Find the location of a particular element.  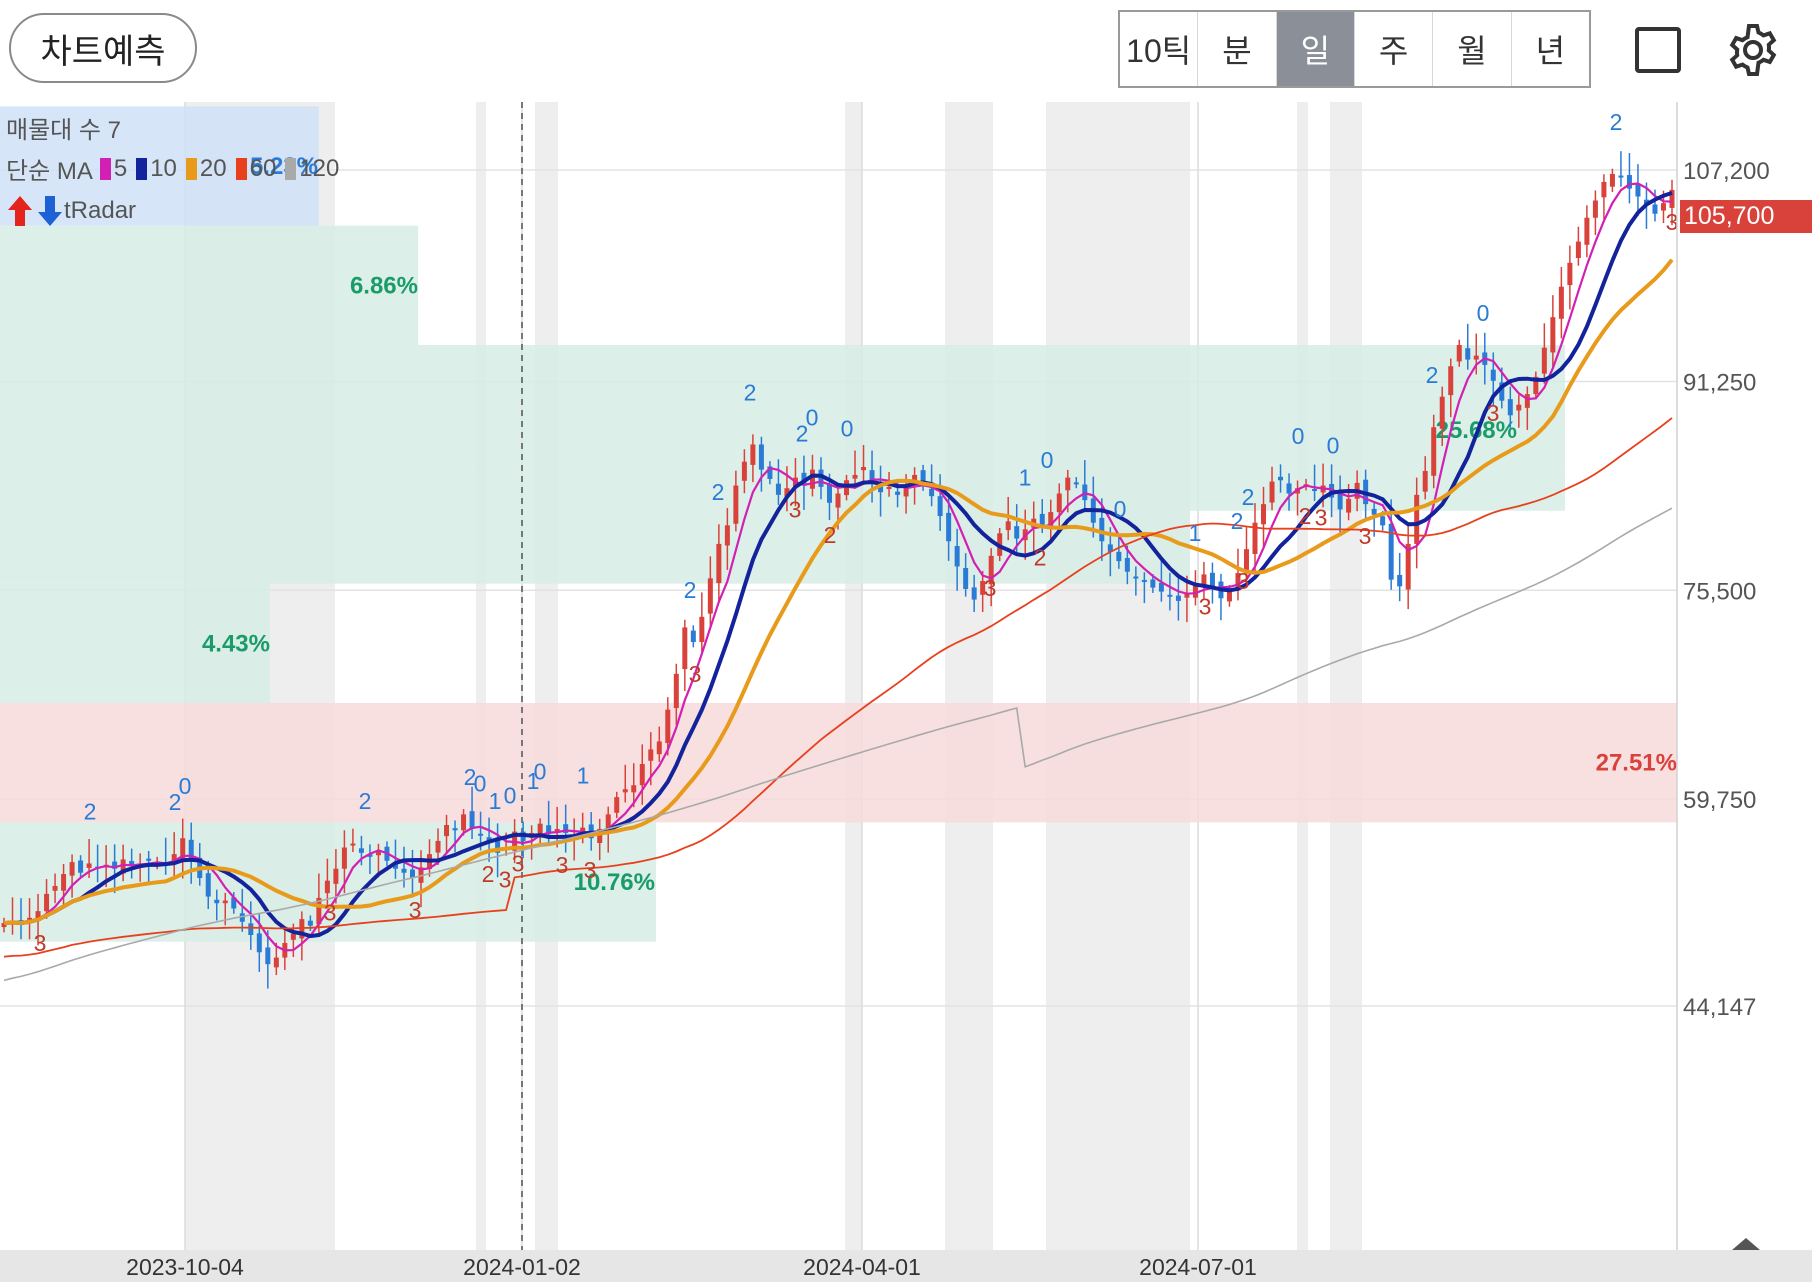

ma120-swatch is located at coordinates (291, 168).